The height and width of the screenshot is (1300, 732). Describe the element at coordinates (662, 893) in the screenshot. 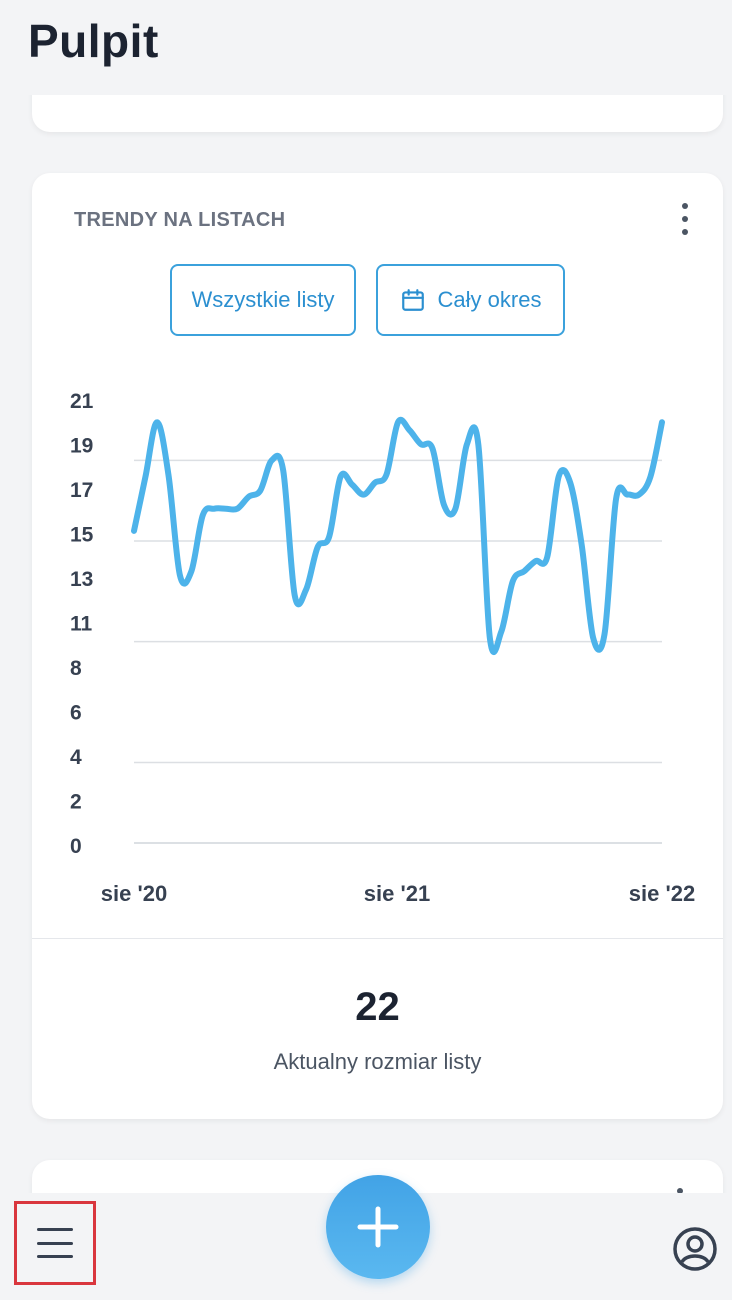

I see `x-tick-label: sie '22` at that location.